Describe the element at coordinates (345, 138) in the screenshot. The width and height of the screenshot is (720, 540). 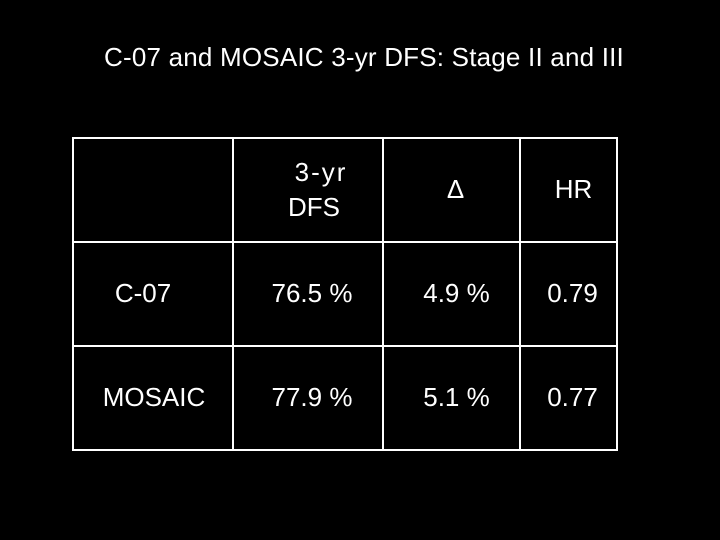
I see `table-border-top` at that location.